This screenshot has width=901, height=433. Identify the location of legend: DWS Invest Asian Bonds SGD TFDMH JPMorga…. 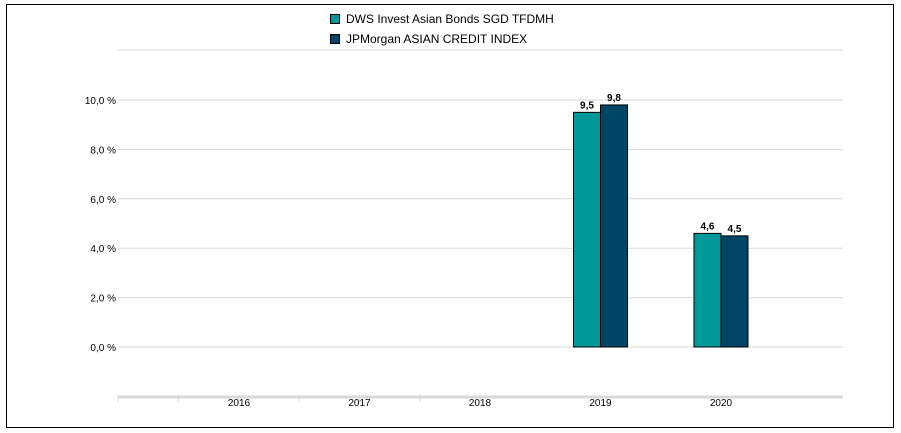
(442, 29).